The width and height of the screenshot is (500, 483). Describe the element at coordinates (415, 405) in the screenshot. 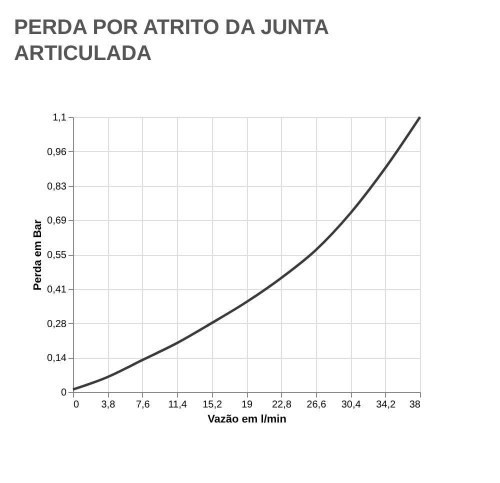

I see `x-tick-label: 38` at that location.